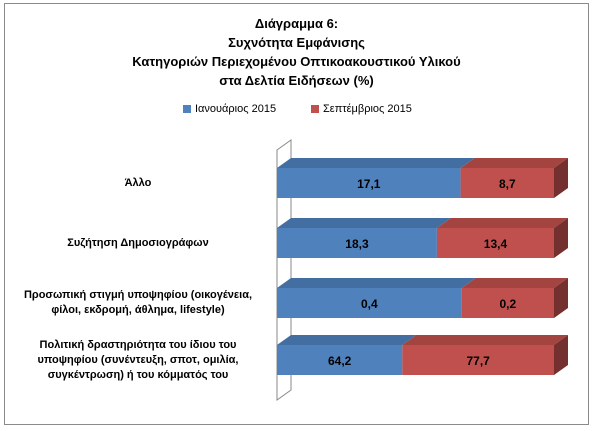 The height and width of the screenshot is (431, 593). What do you see at coordinates (236, 109) in the screenshot?
I see `legend-label: Ιανουάριος 2015` at bounding box center [236, 109].